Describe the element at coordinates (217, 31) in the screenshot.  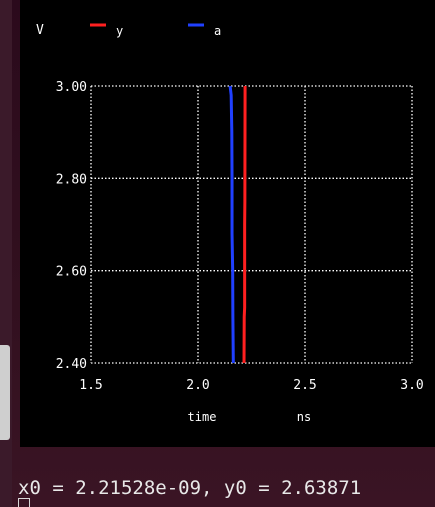
I see `legend-label-a: a` at that location.